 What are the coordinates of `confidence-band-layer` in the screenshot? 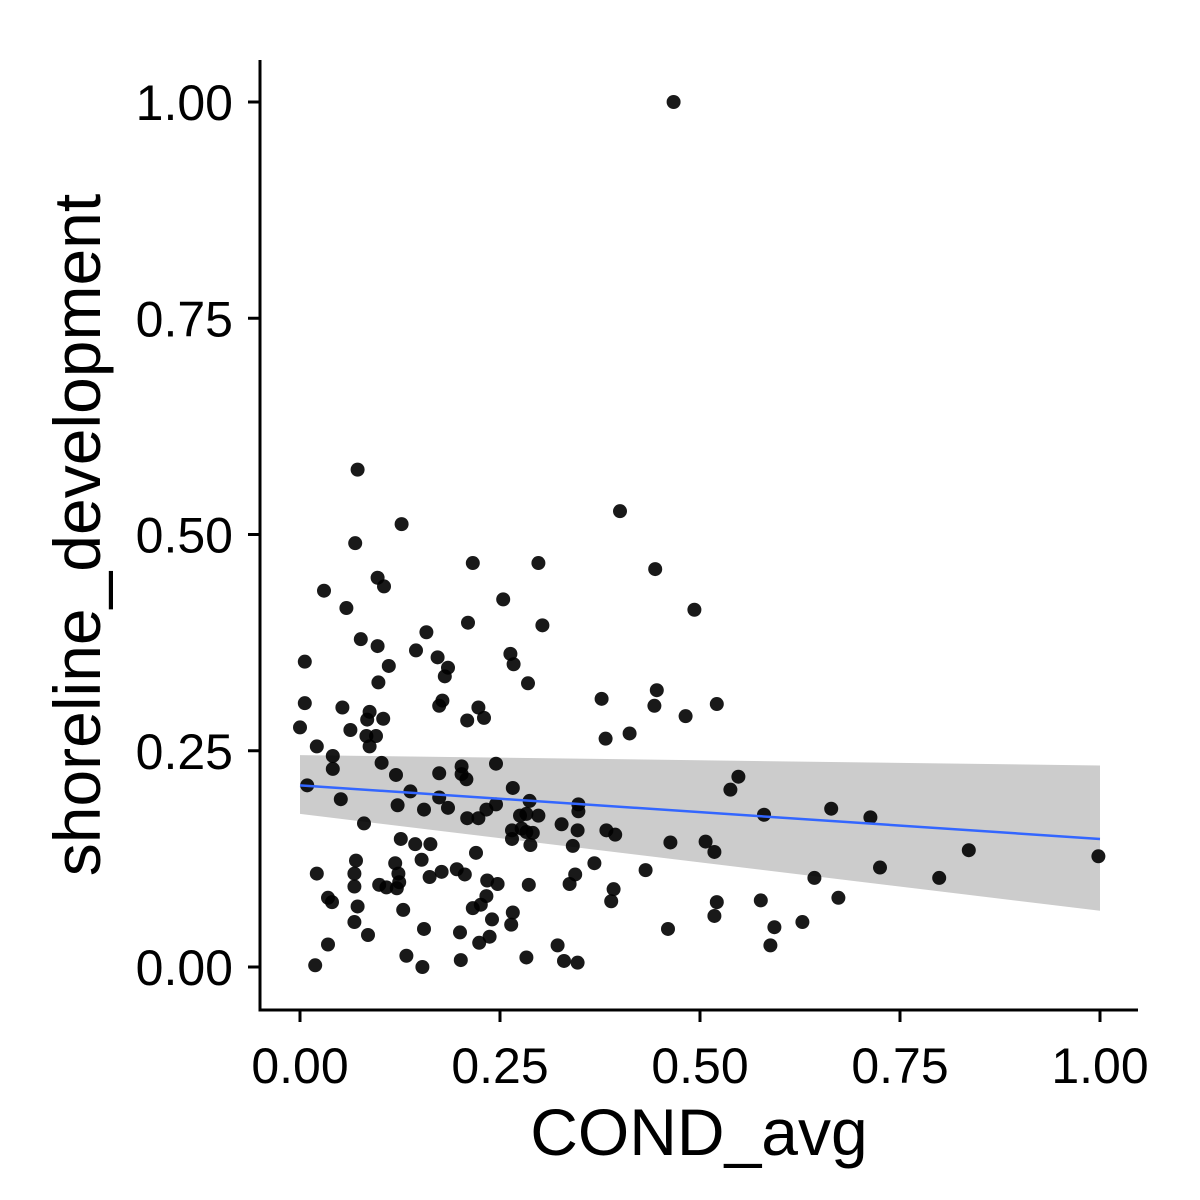 It's located at (700, 833).